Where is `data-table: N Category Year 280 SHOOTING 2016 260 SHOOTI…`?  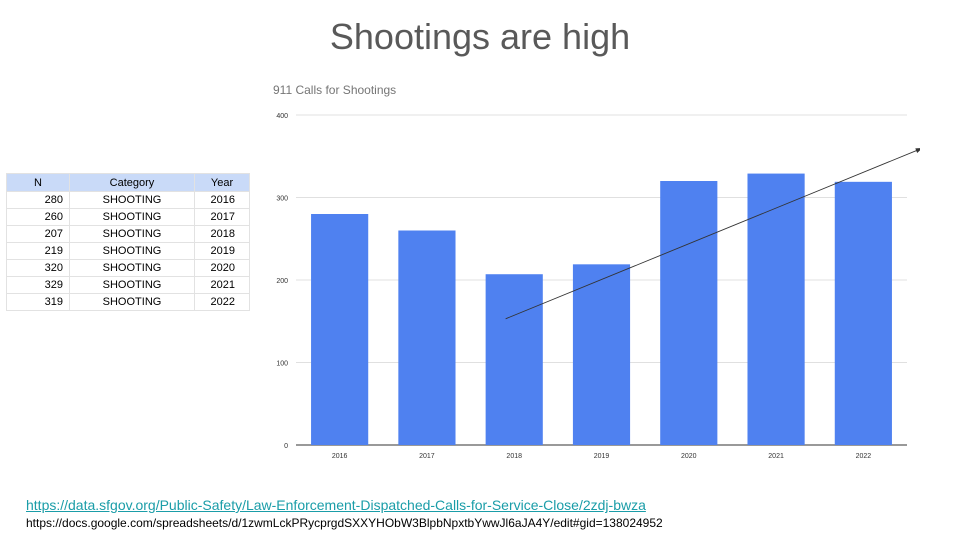
data-table: N Category Year 280 SHOOTING 2016 260 SHOOTI… is located at coordinates (128, 242).